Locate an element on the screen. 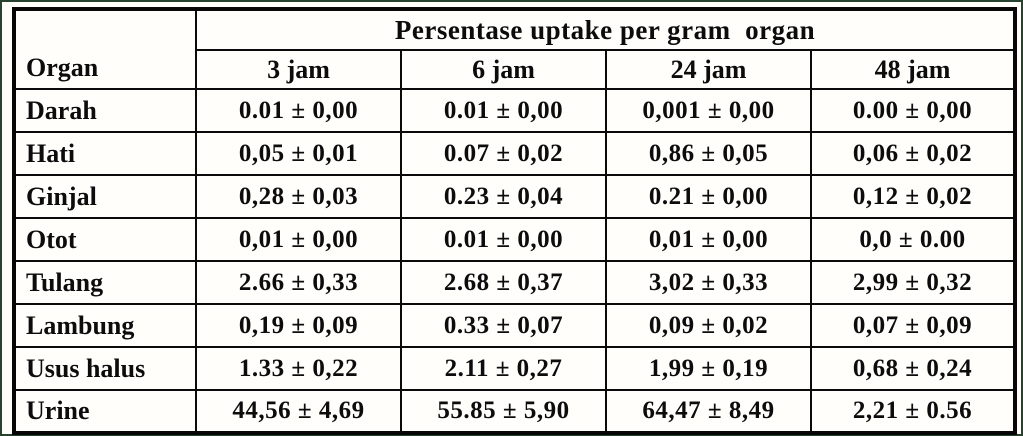  value-cell: 3,02 ± 0,33 is located at coordinates (708, 282).